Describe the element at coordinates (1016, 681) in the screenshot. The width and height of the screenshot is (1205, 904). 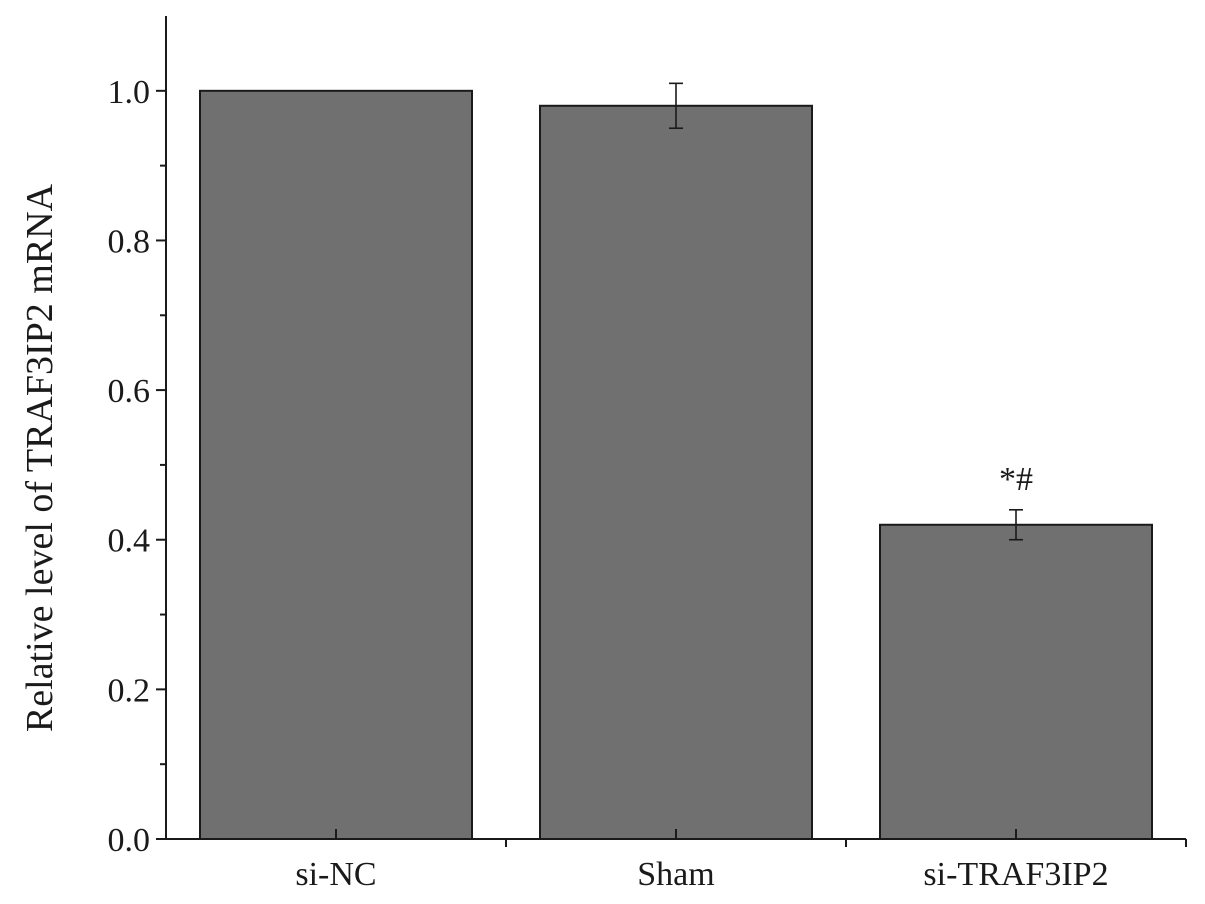
I see `bar-si-traf3ip2` at that location.